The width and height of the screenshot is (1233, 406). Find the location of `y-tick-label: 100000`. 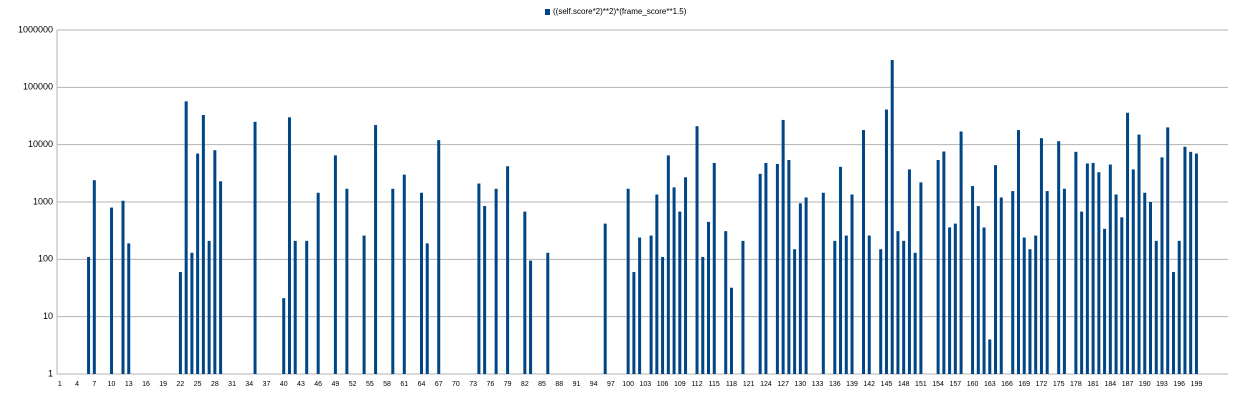

y-tick-label: 100000 is located at coordinates (38, 87).